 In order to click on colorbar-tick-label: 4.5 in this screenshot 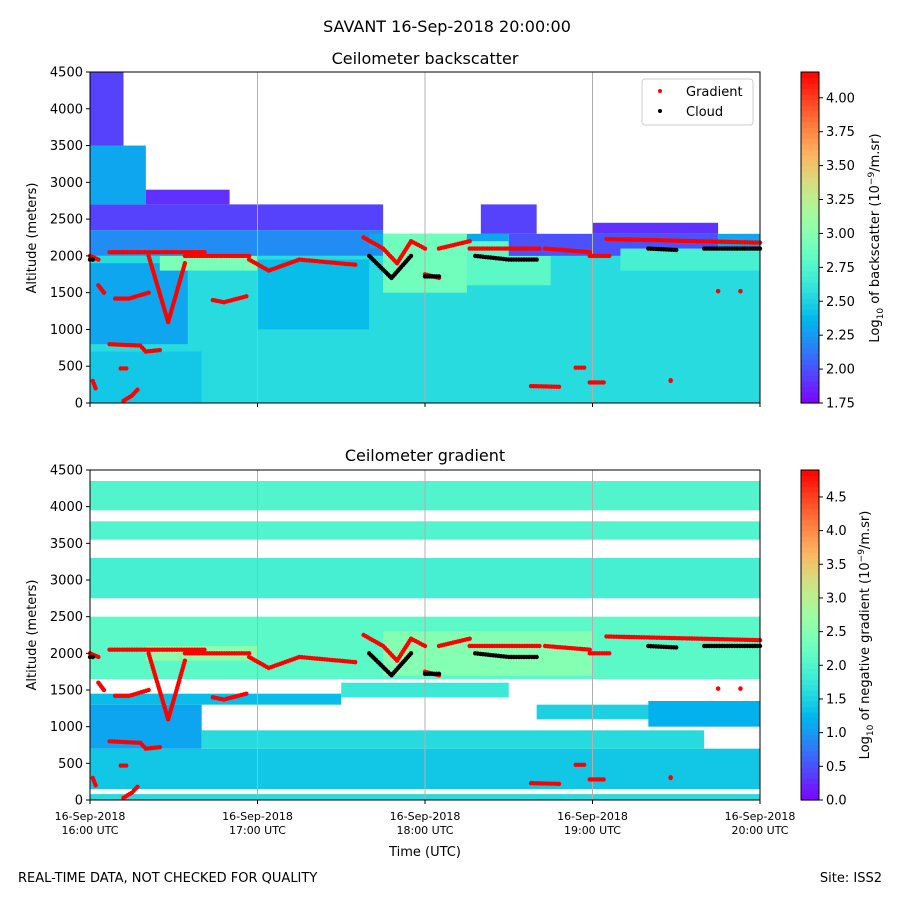, I will do `click(836, 497)`.